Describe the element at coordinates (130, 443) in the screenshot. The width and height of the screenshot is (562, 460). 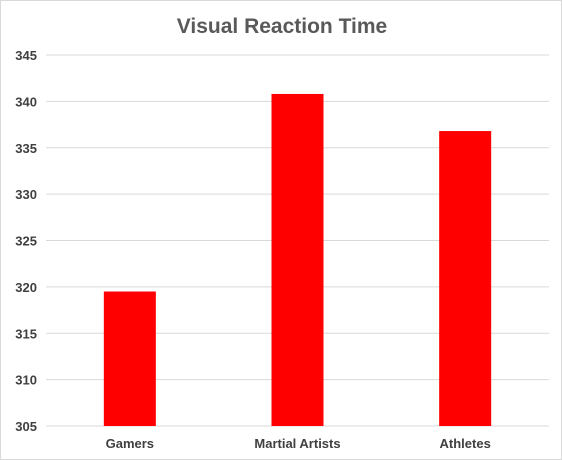
I see `x-category-label: Gamers` at that location.